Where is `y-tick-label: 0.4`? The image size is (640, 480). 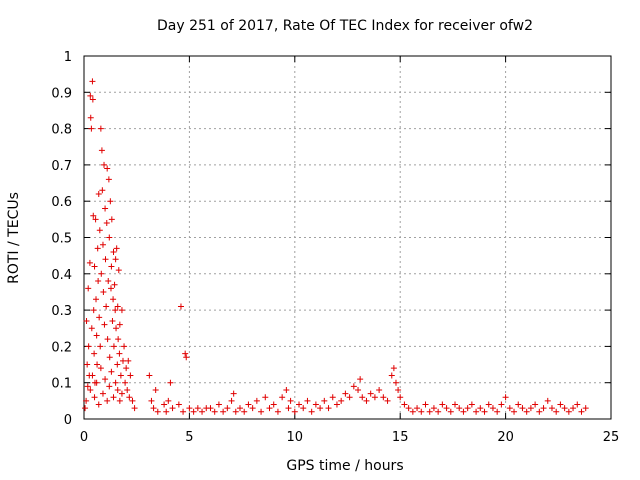 y-tick-label: 0.4 is located at coordinates (61, 275).